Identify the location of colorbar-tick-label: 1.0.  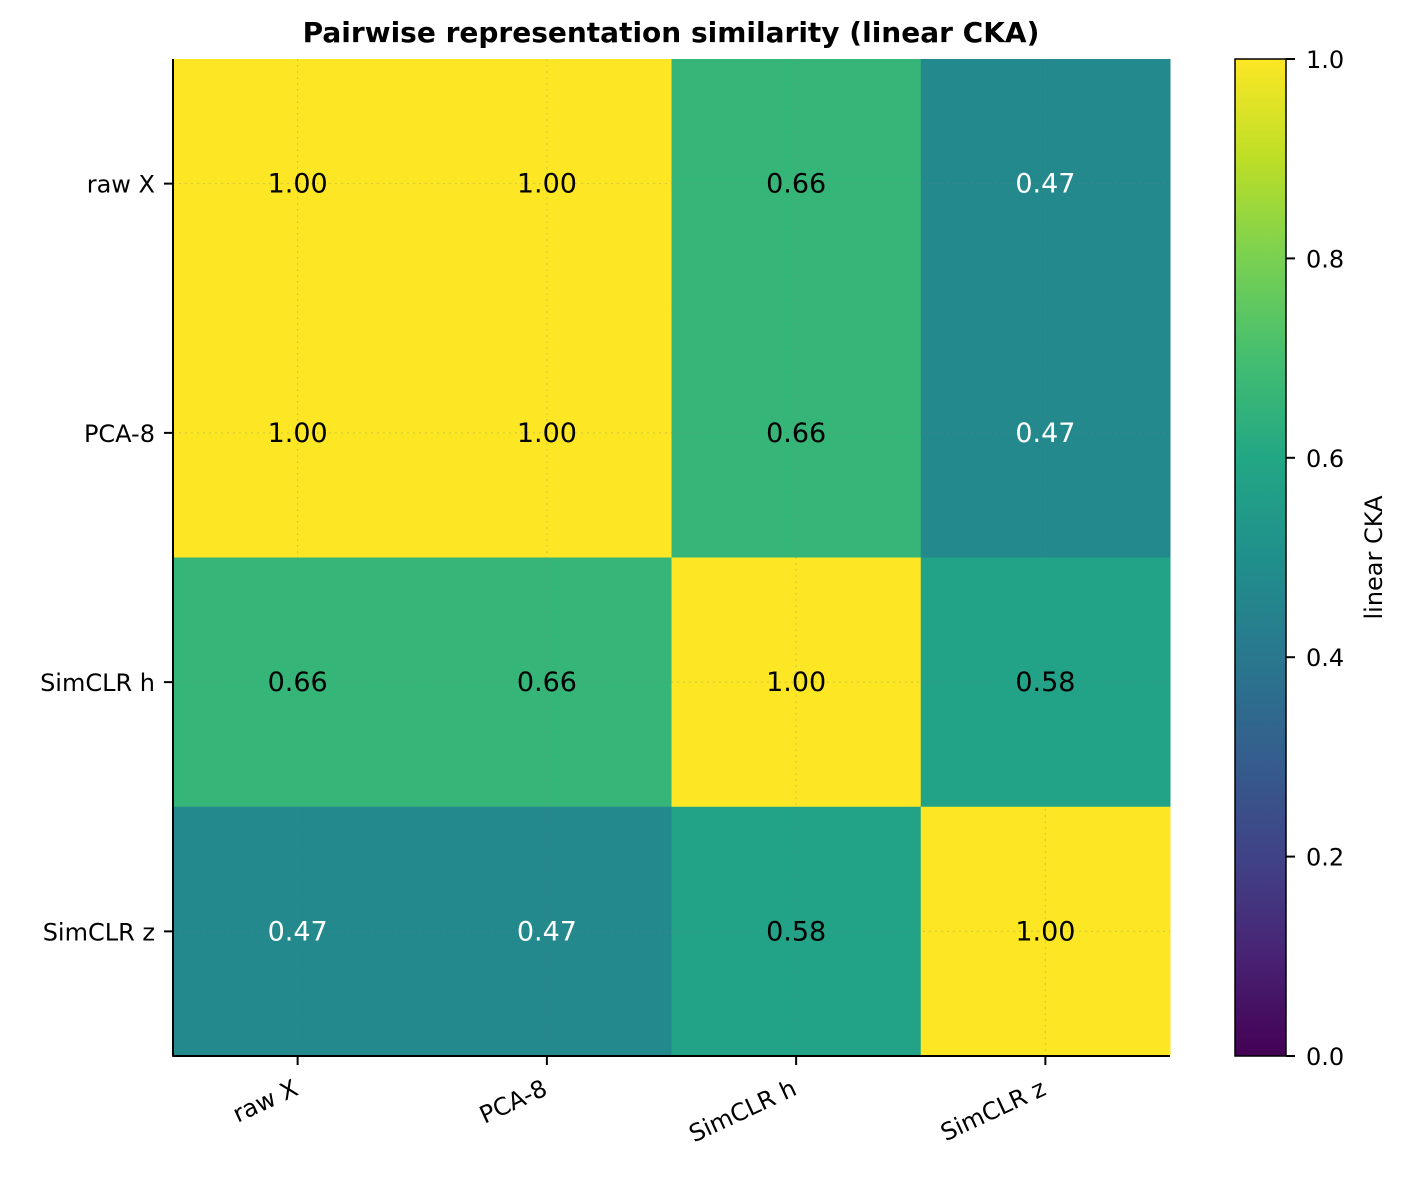
(1325, 60).